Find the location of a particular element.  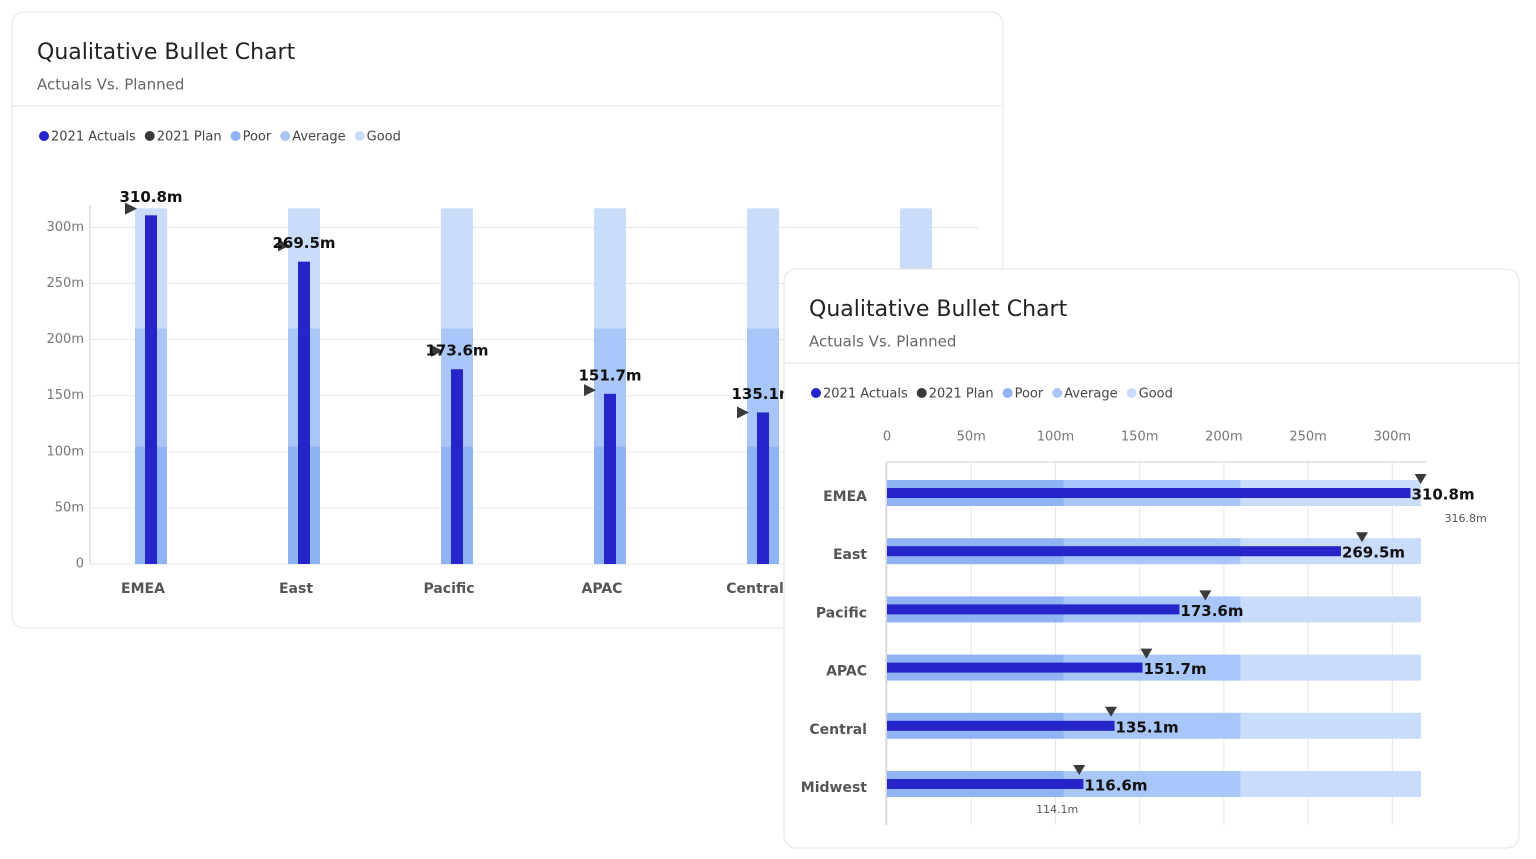

y-tick-label: 300m is located at coordinates (65, 227).